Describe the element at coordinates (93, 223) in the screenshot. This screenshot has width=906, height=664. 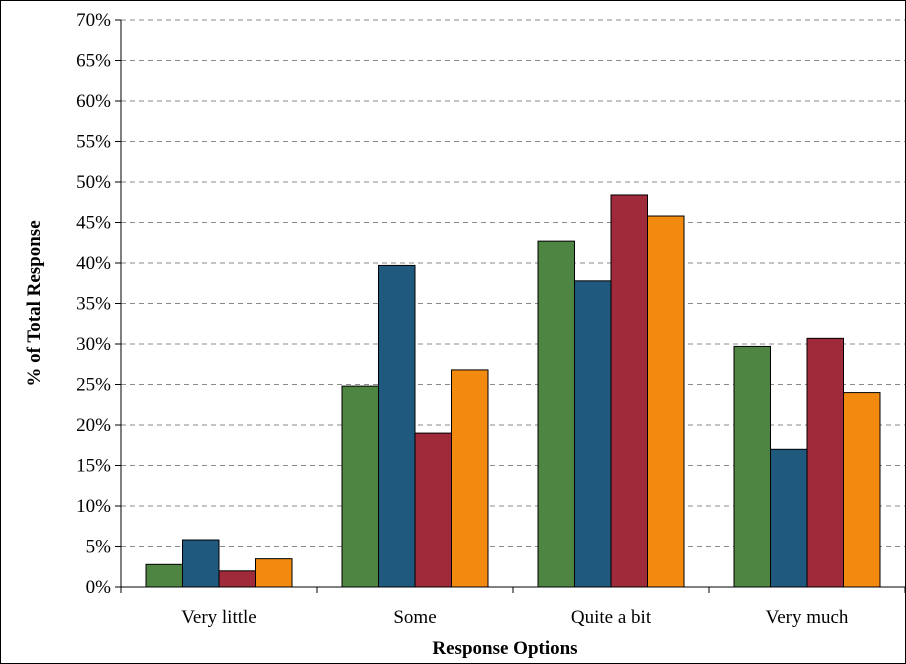
I see `y-tick-label: 45%` at that location.